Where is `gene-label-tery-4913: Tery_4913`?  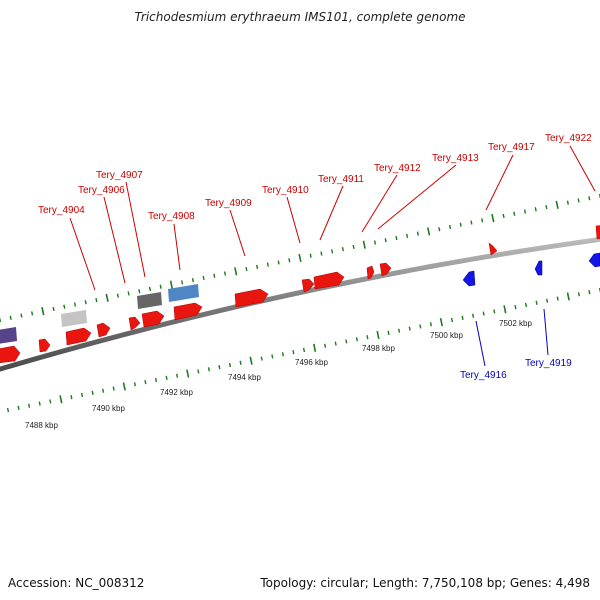 gene-label-tery-4913: Tery_4913 is located at coordinates (455, 158).